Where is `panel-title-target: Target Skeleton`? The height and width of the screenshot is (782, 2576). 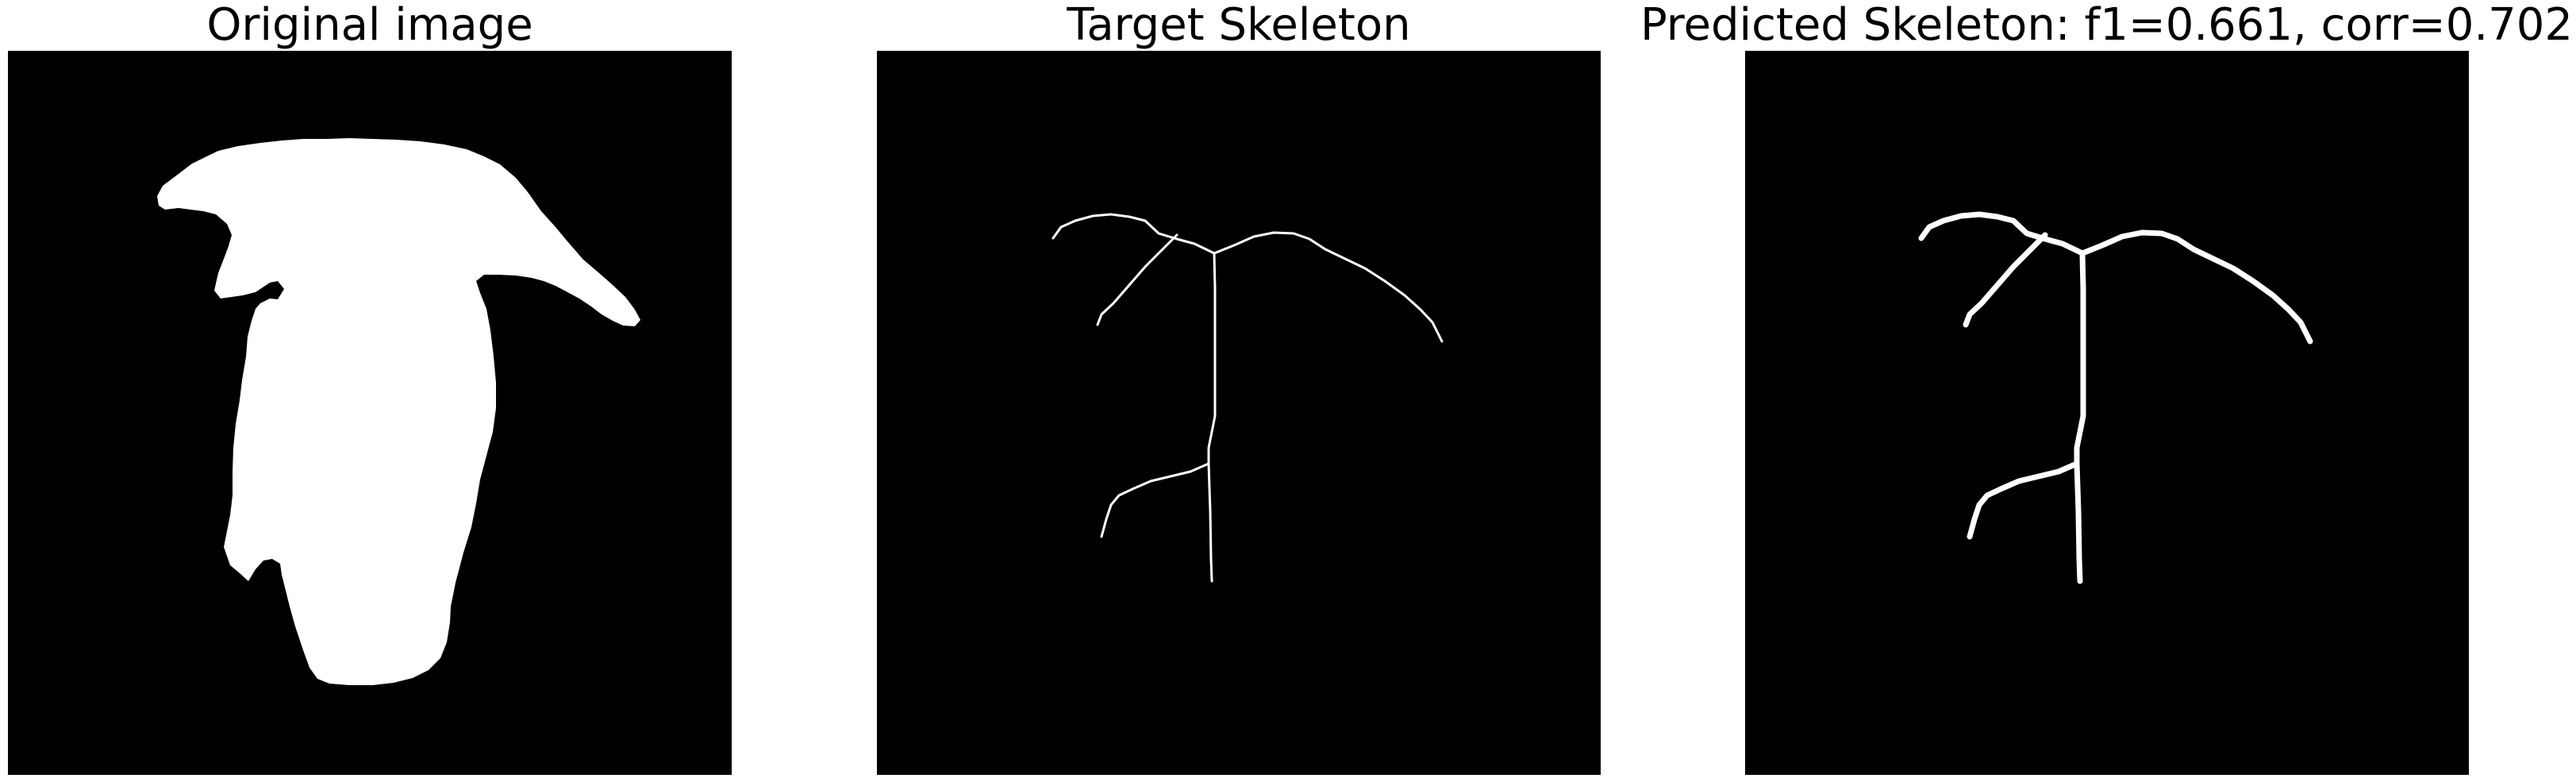
panel-title-target: Target Skeleton is located at coordinates (1239, 25).